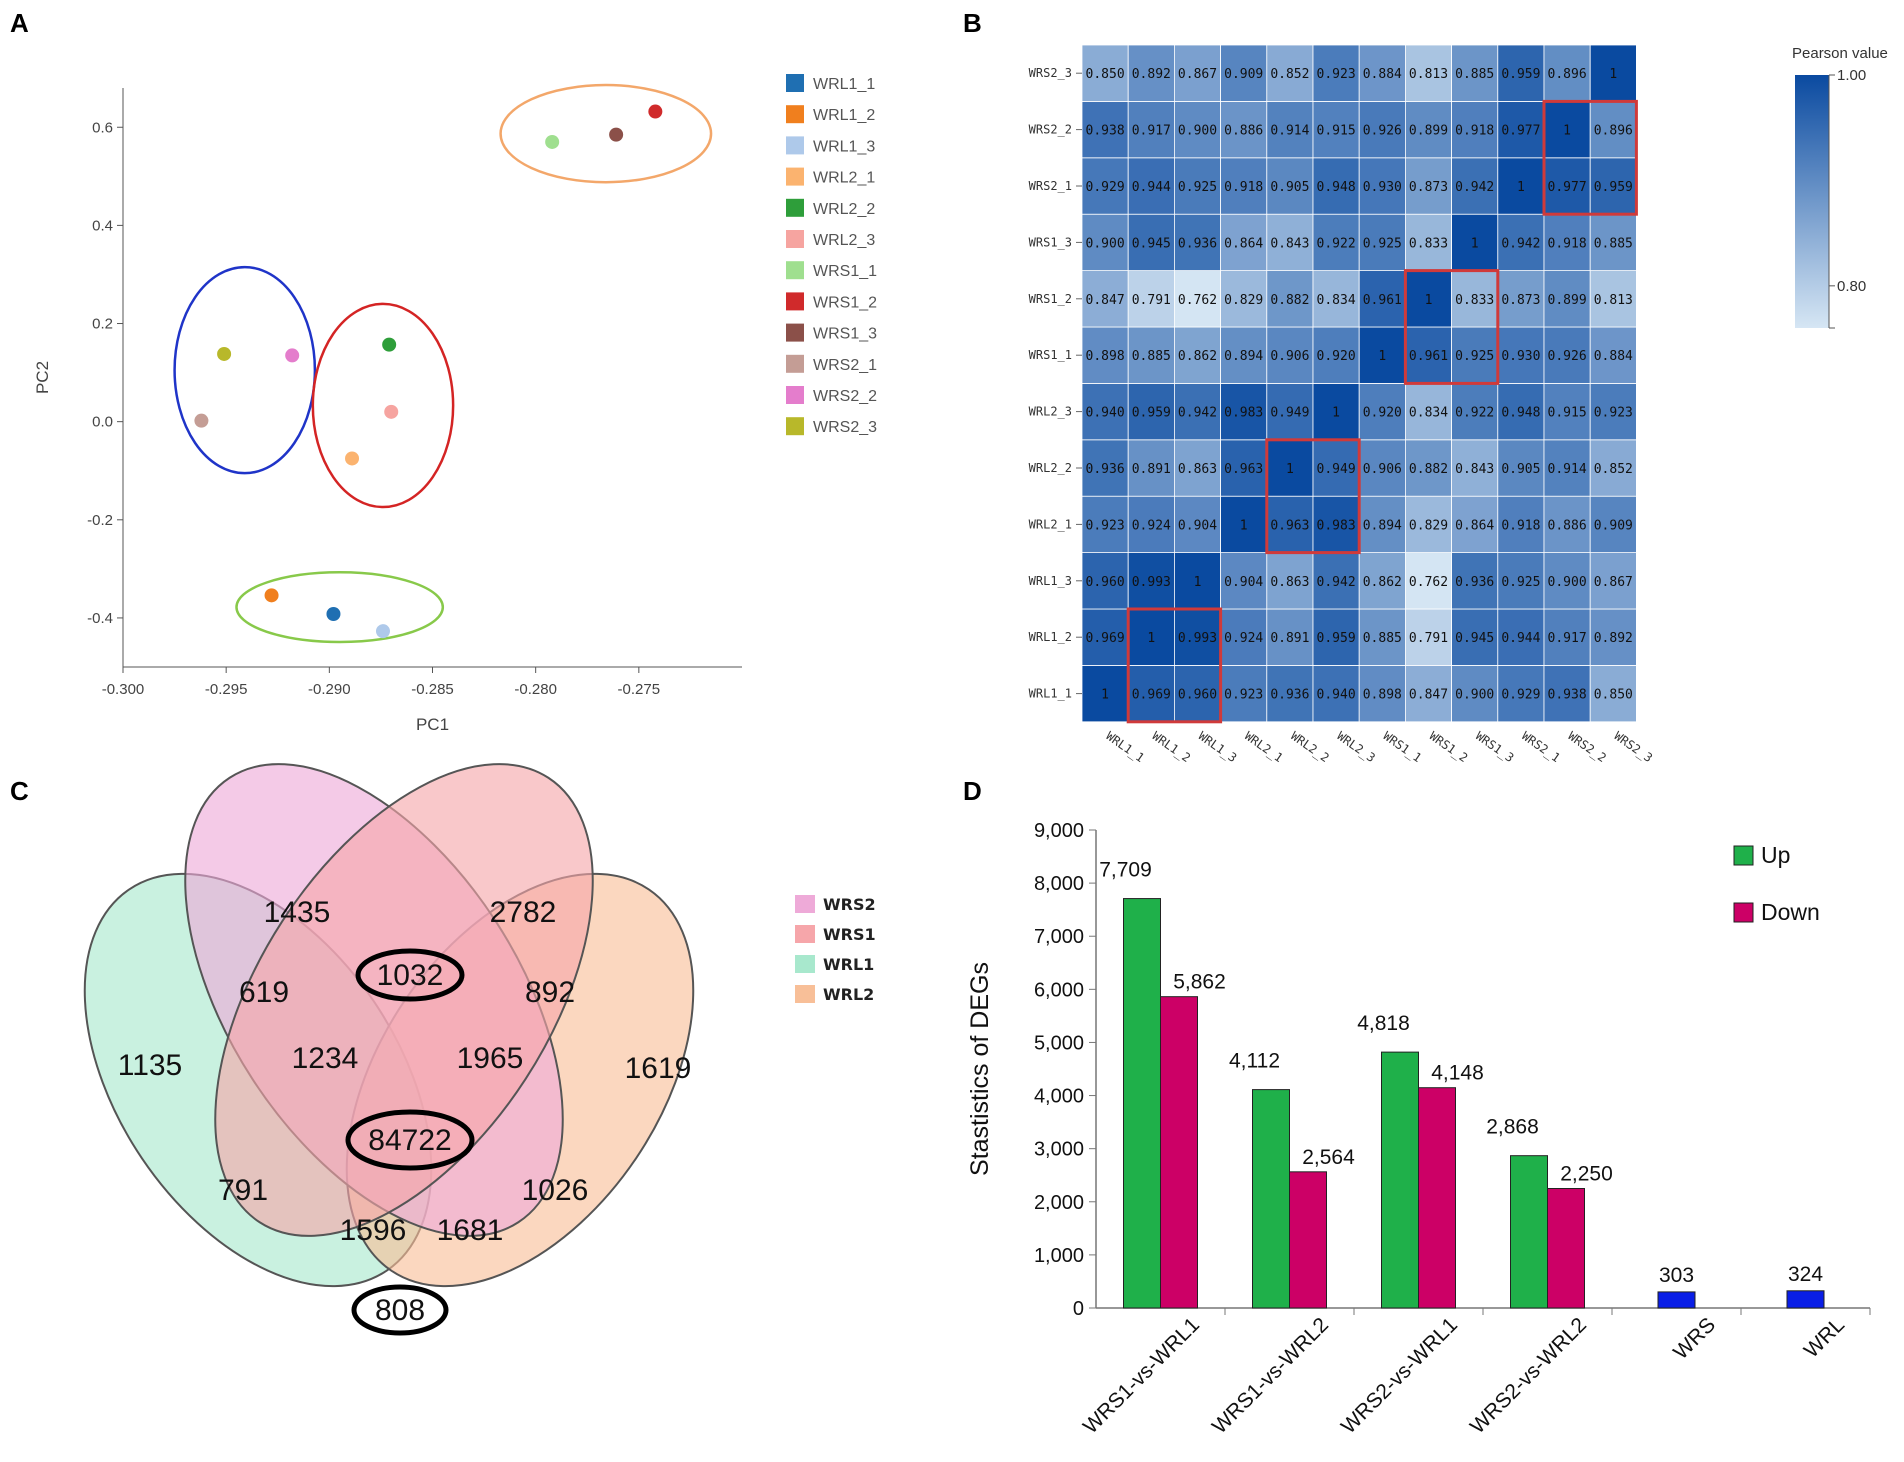 This screenshot has width=1904, height=1462. Describe the element at coordinates (1125, 870) in the screenshot. I see `bar-value-label: 7,709` at that location.